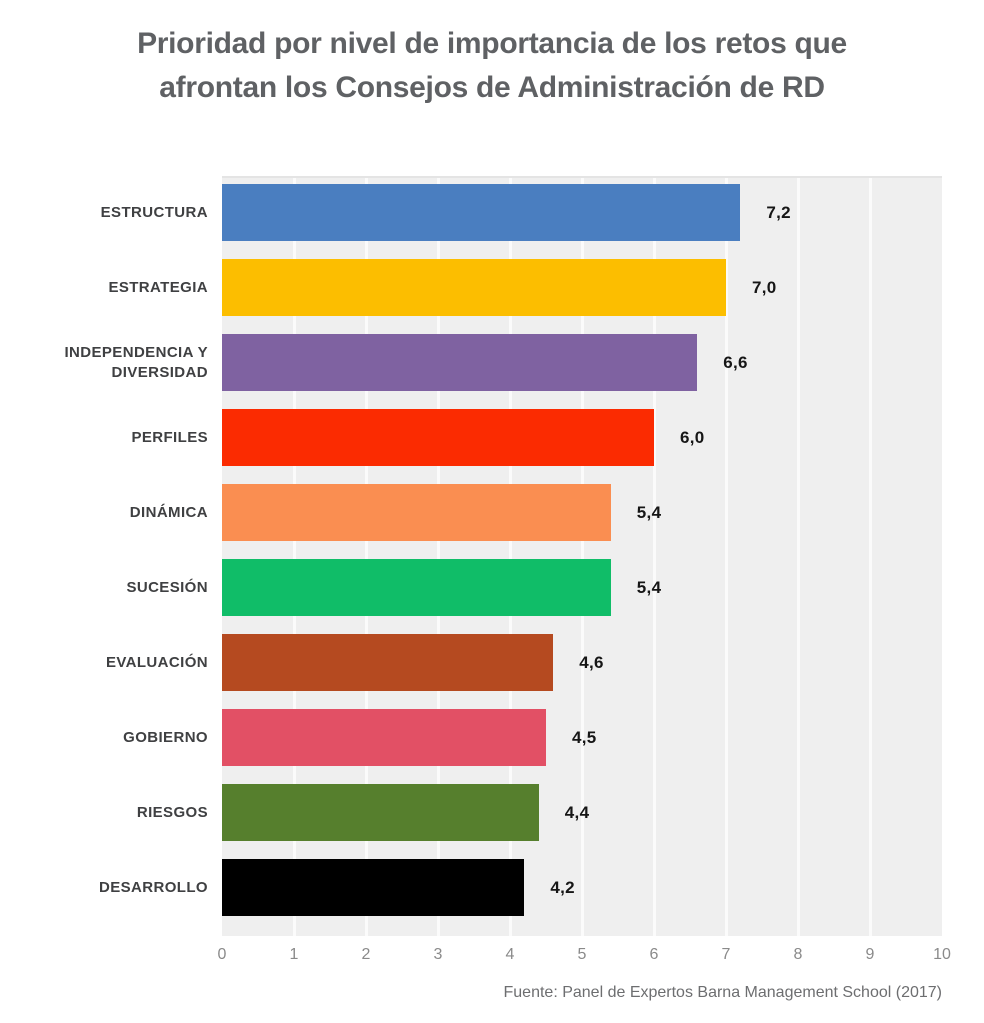 This screenshot has height=1023, width=984. Describe the element at coordinates (294, 954) in the screenshot. I see `x-tick-label: 1` at that location.